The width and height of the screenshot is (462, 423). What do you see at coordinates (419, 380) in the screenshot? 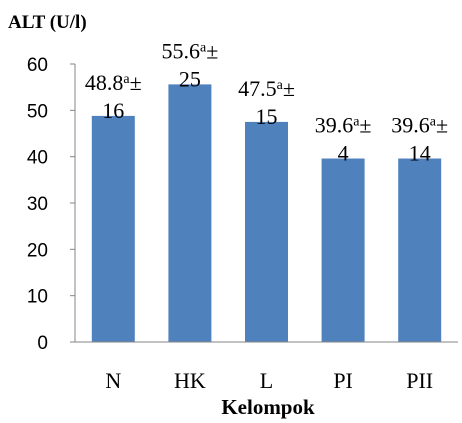
I see `x-tick-label: PII` at bounding box center [419, 380].